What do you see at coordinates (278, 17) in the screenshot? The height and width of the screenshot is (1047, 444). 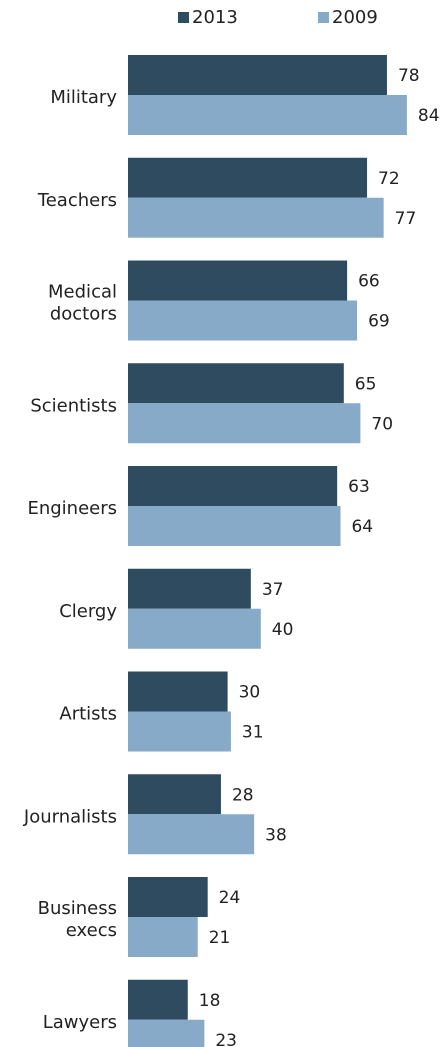 I see `legend: 2013 2009` at bounding box center [278, 17].